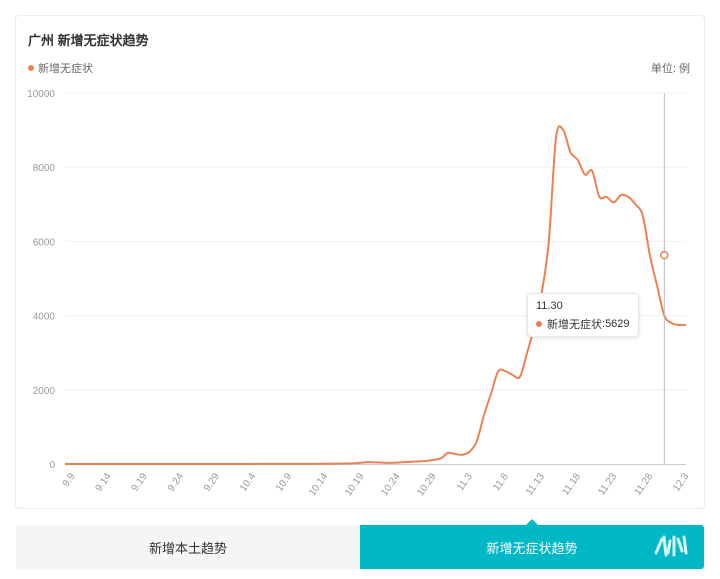  I want to click on watermark-logo-icon, so click(671, 546).